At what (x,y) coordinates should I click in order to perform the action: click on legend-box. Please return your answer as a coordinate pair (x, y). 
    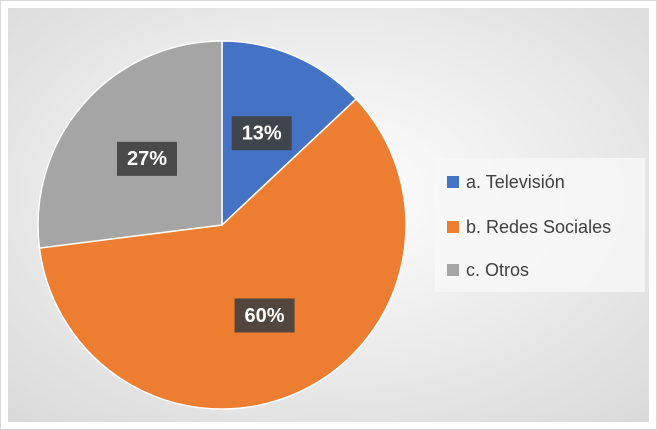
    Looking at the image, I should click on (540, 225).